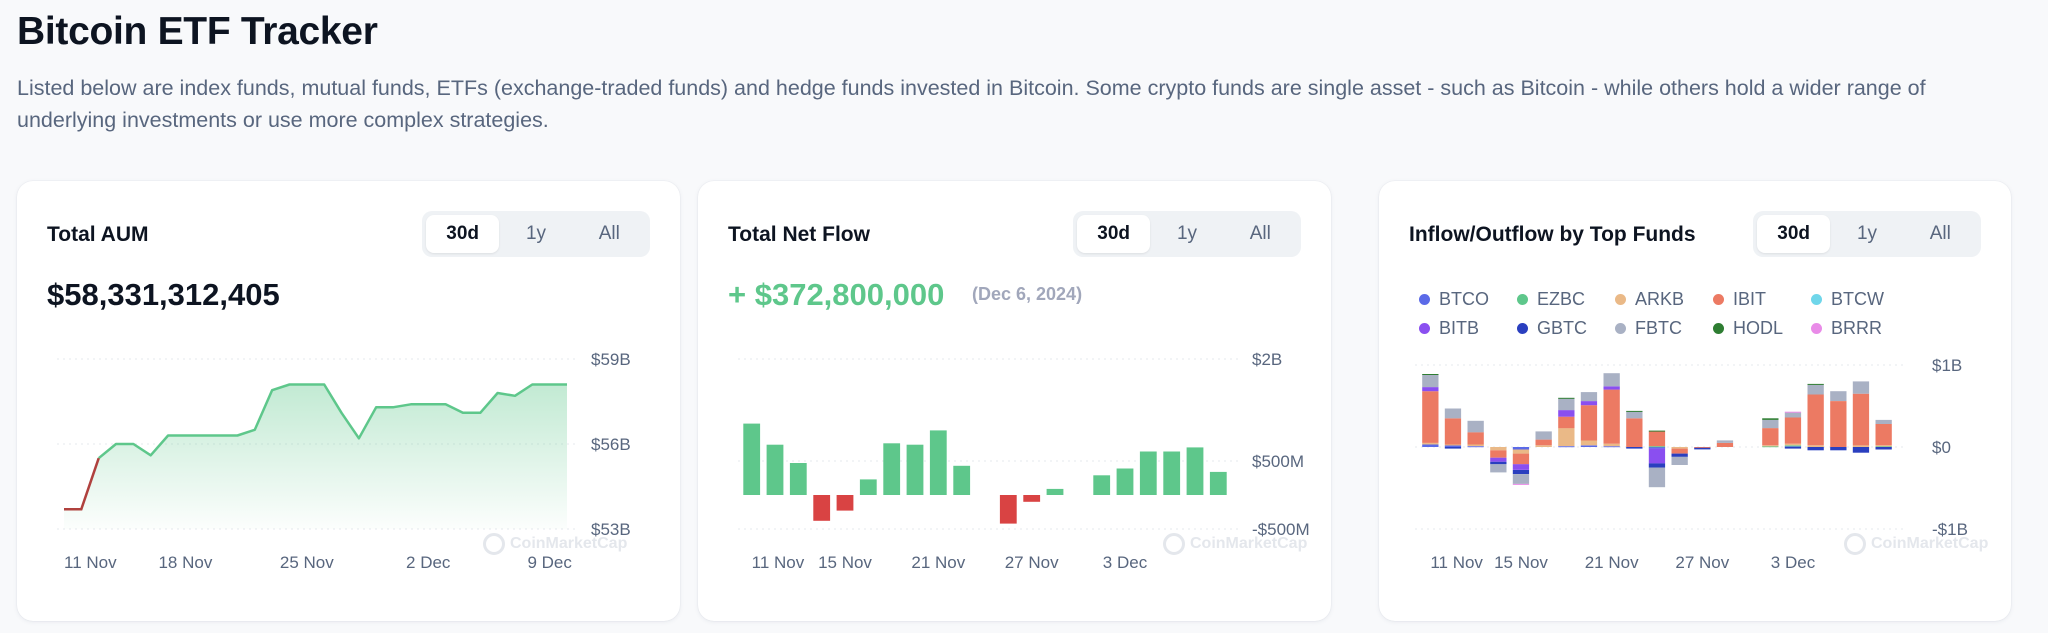  Describe the element at coordinates (1174, 544) in the screenshot. I see `coinmarketcap-logo-icon` at that location.